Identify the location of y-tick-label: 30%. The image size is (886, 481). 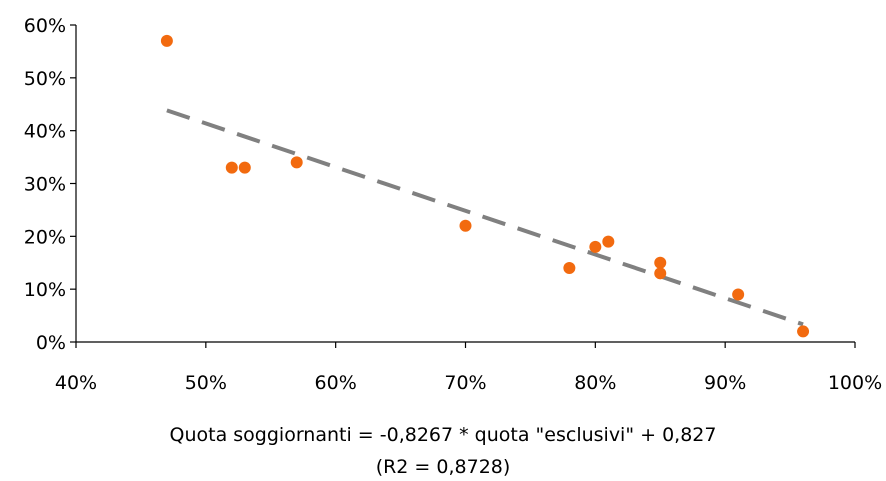
(45, 185).